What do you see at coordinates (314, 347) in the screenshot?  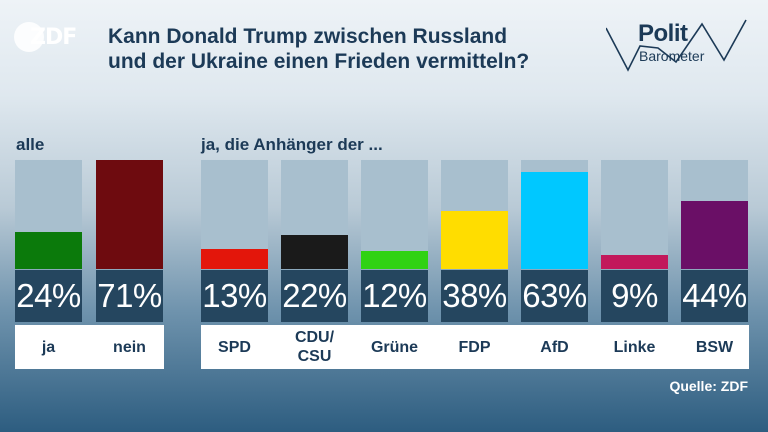 I see `category-label-cdu-csu: CDU/ CSU` at bounding box center [314, 347].